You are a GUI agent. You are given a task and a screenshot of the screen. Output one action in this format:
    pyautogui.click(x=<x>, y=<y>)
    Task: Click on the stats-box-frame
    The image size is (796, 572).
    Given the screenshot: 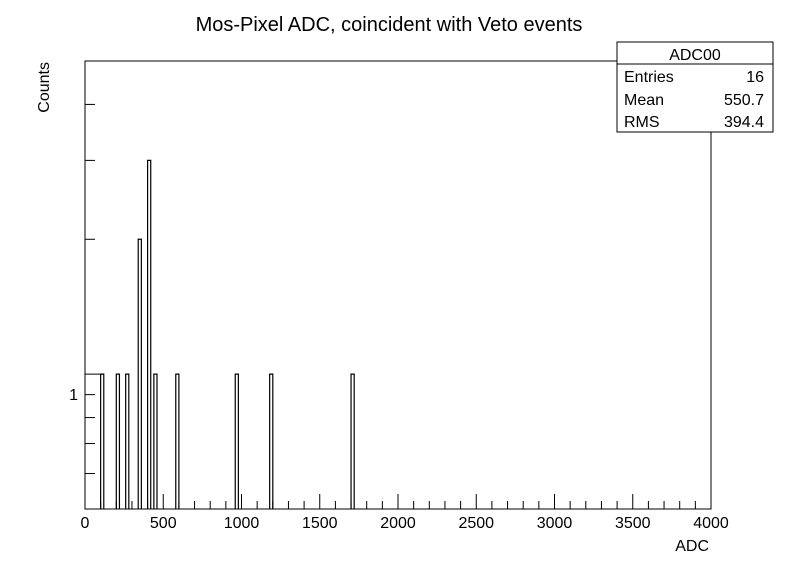 What is the action you would take?
    pyautogui.click(x=695, y=87)
    